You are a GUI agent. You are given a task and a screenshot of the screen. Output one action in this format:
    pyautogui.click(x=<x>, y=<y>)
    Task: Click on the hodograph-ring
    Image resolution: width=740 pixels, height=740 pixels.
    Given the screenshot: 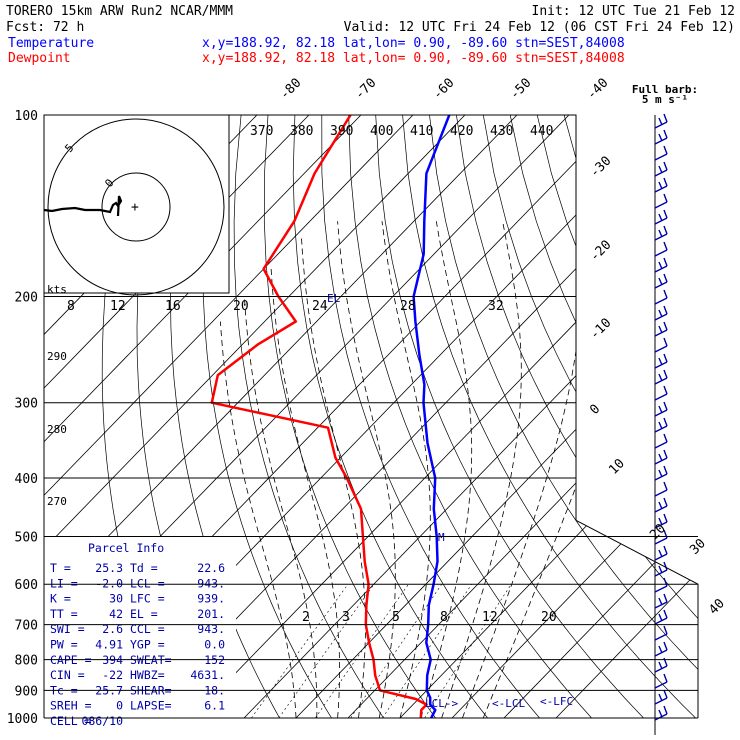 What is the action you would take?
    pyautogui.click(x=136, y=207)
    